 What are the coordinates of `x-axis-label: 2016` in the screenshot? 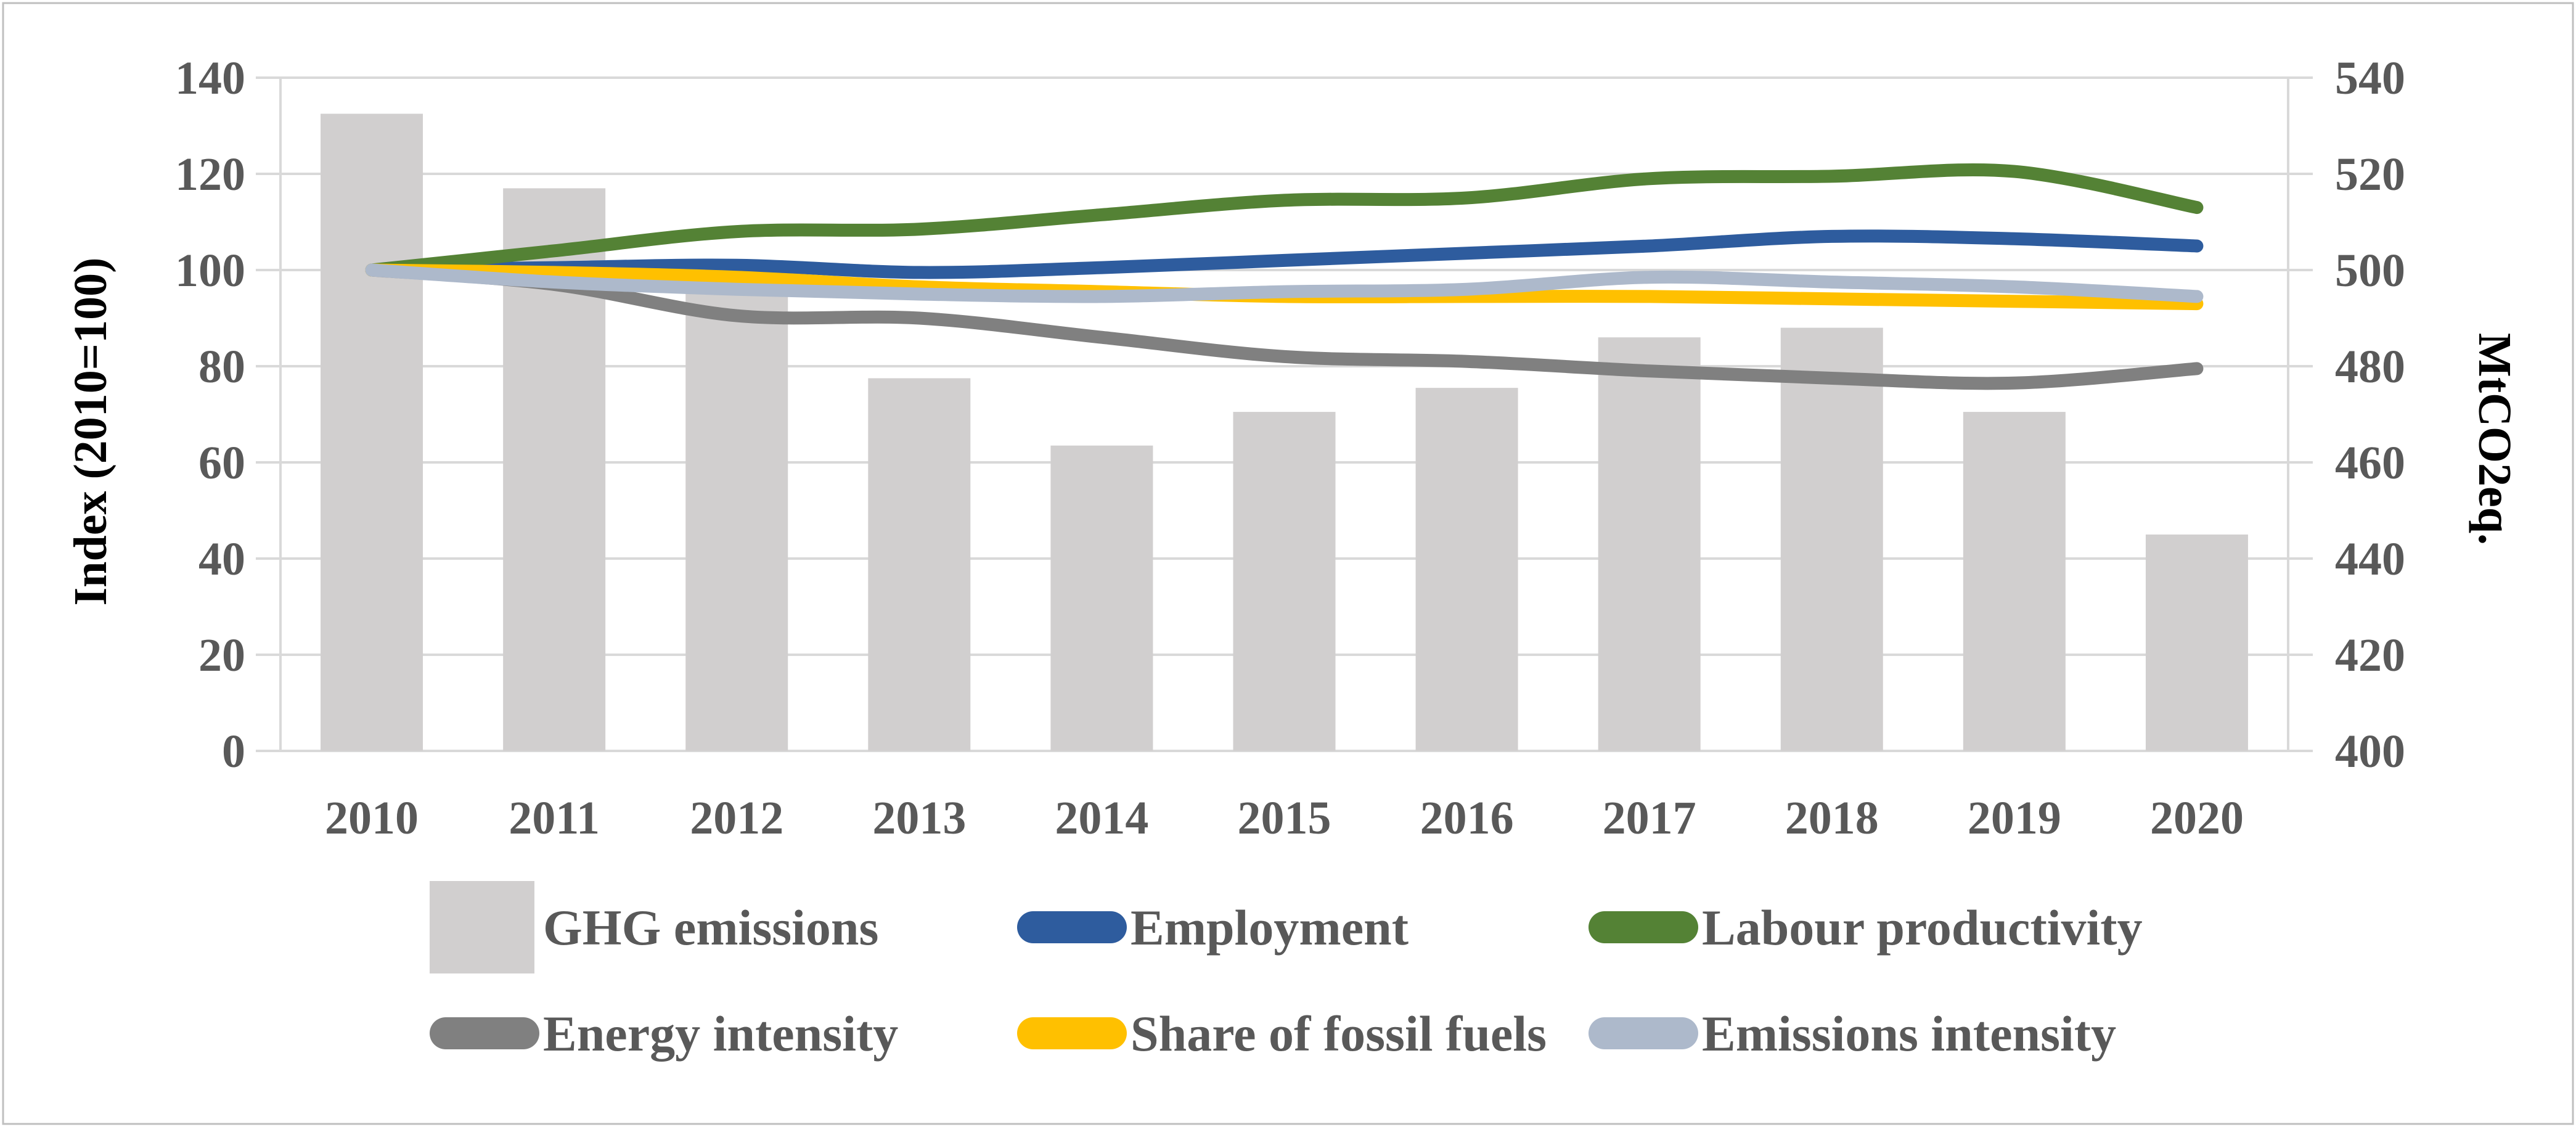 It's located at (1467, 818).